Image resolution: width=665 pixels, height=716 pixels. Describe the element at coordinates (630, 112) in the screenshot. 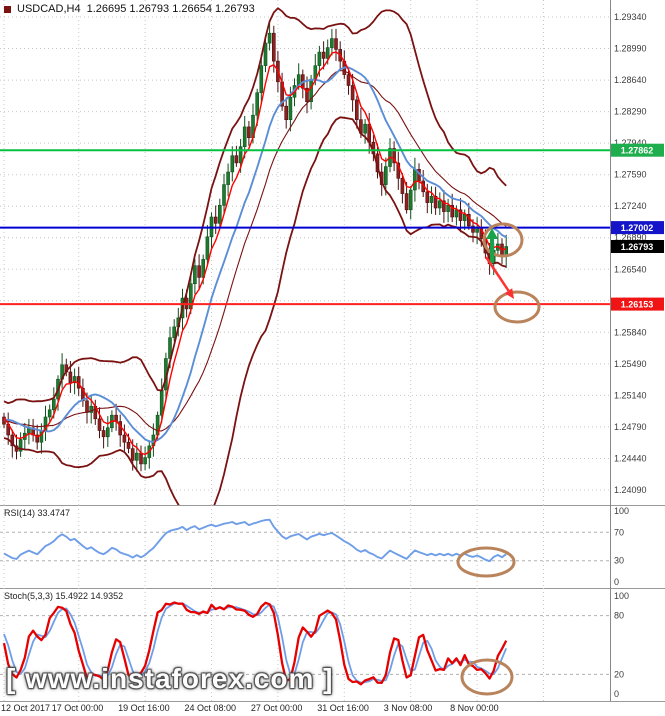

I see `svg-text: 1.28290` at that location.